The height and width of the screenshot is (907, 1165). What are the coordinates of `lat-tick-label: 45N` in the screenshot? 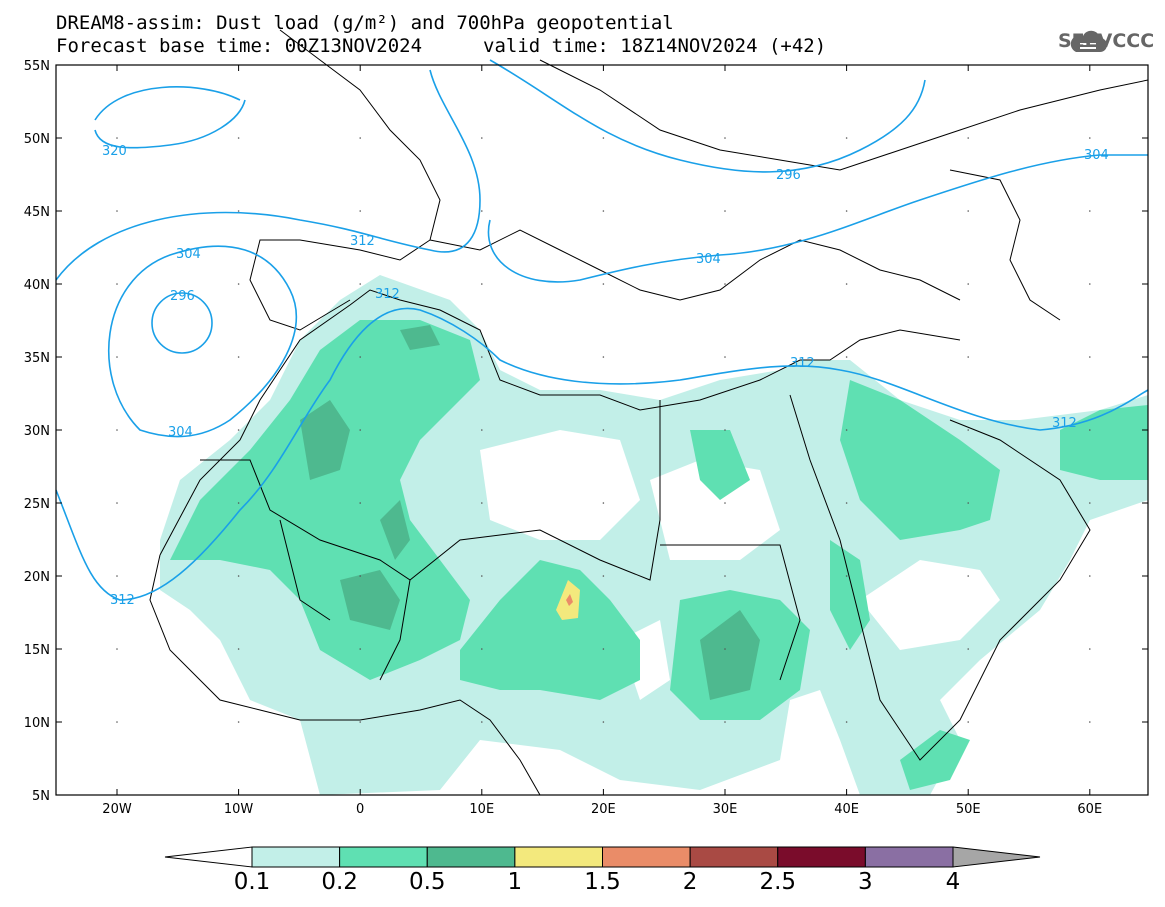 It's located at (37, 212).